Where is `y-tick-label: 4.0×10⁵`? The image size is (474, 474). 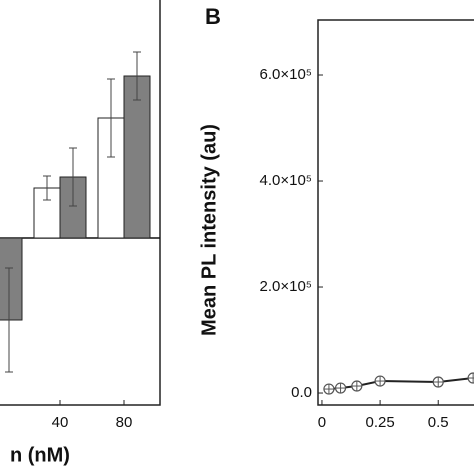
y-tick-label: 4.0×10⁵ is located at coordinates (285, 180).